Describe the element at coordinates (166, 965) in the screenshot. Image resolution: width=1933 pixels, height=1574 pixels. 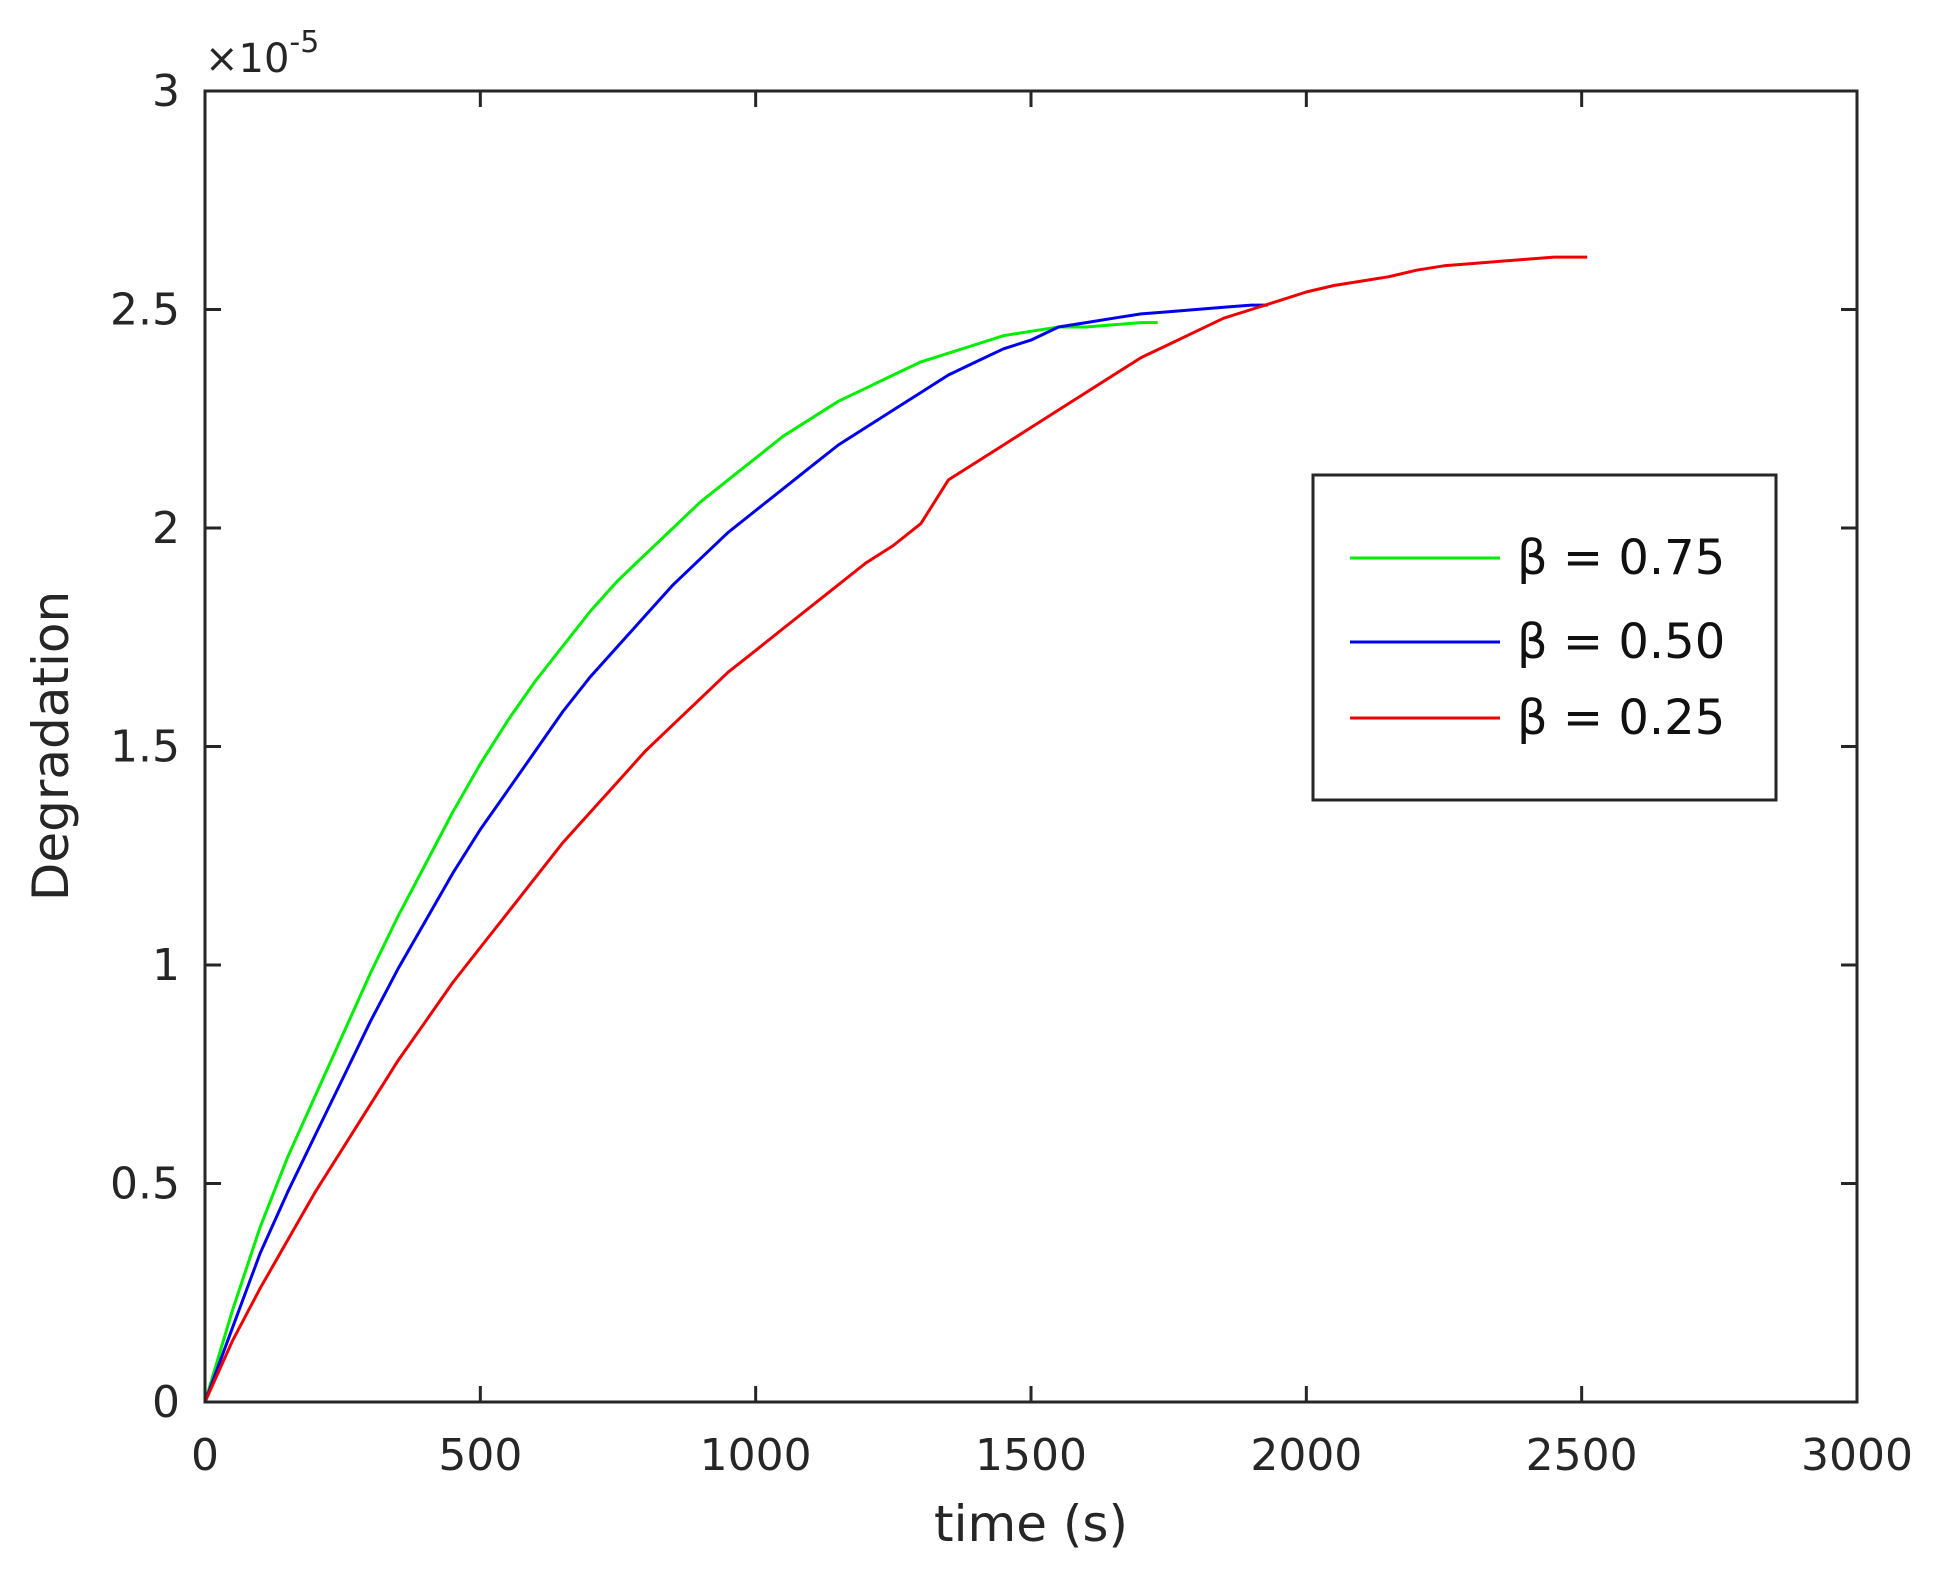
I see `y-tick-label: 1` at that location.